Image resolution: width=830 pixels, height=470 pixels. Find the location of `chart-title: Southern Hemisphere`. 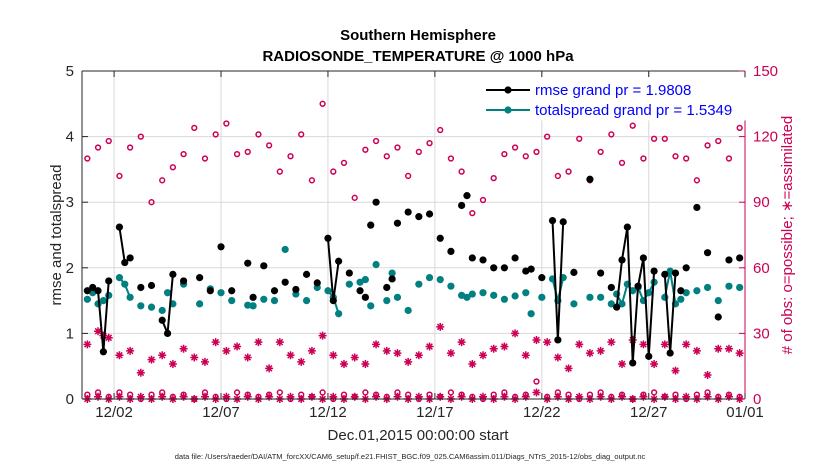

chart-title: Southern Hemisphere is located at coordinates (418, 35).